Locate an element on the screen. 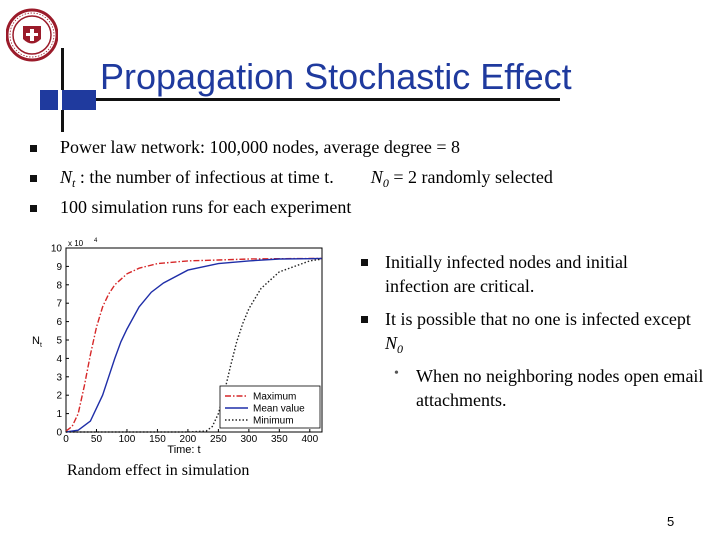  title-blue-block-notch is located at coordinates (60, 100).